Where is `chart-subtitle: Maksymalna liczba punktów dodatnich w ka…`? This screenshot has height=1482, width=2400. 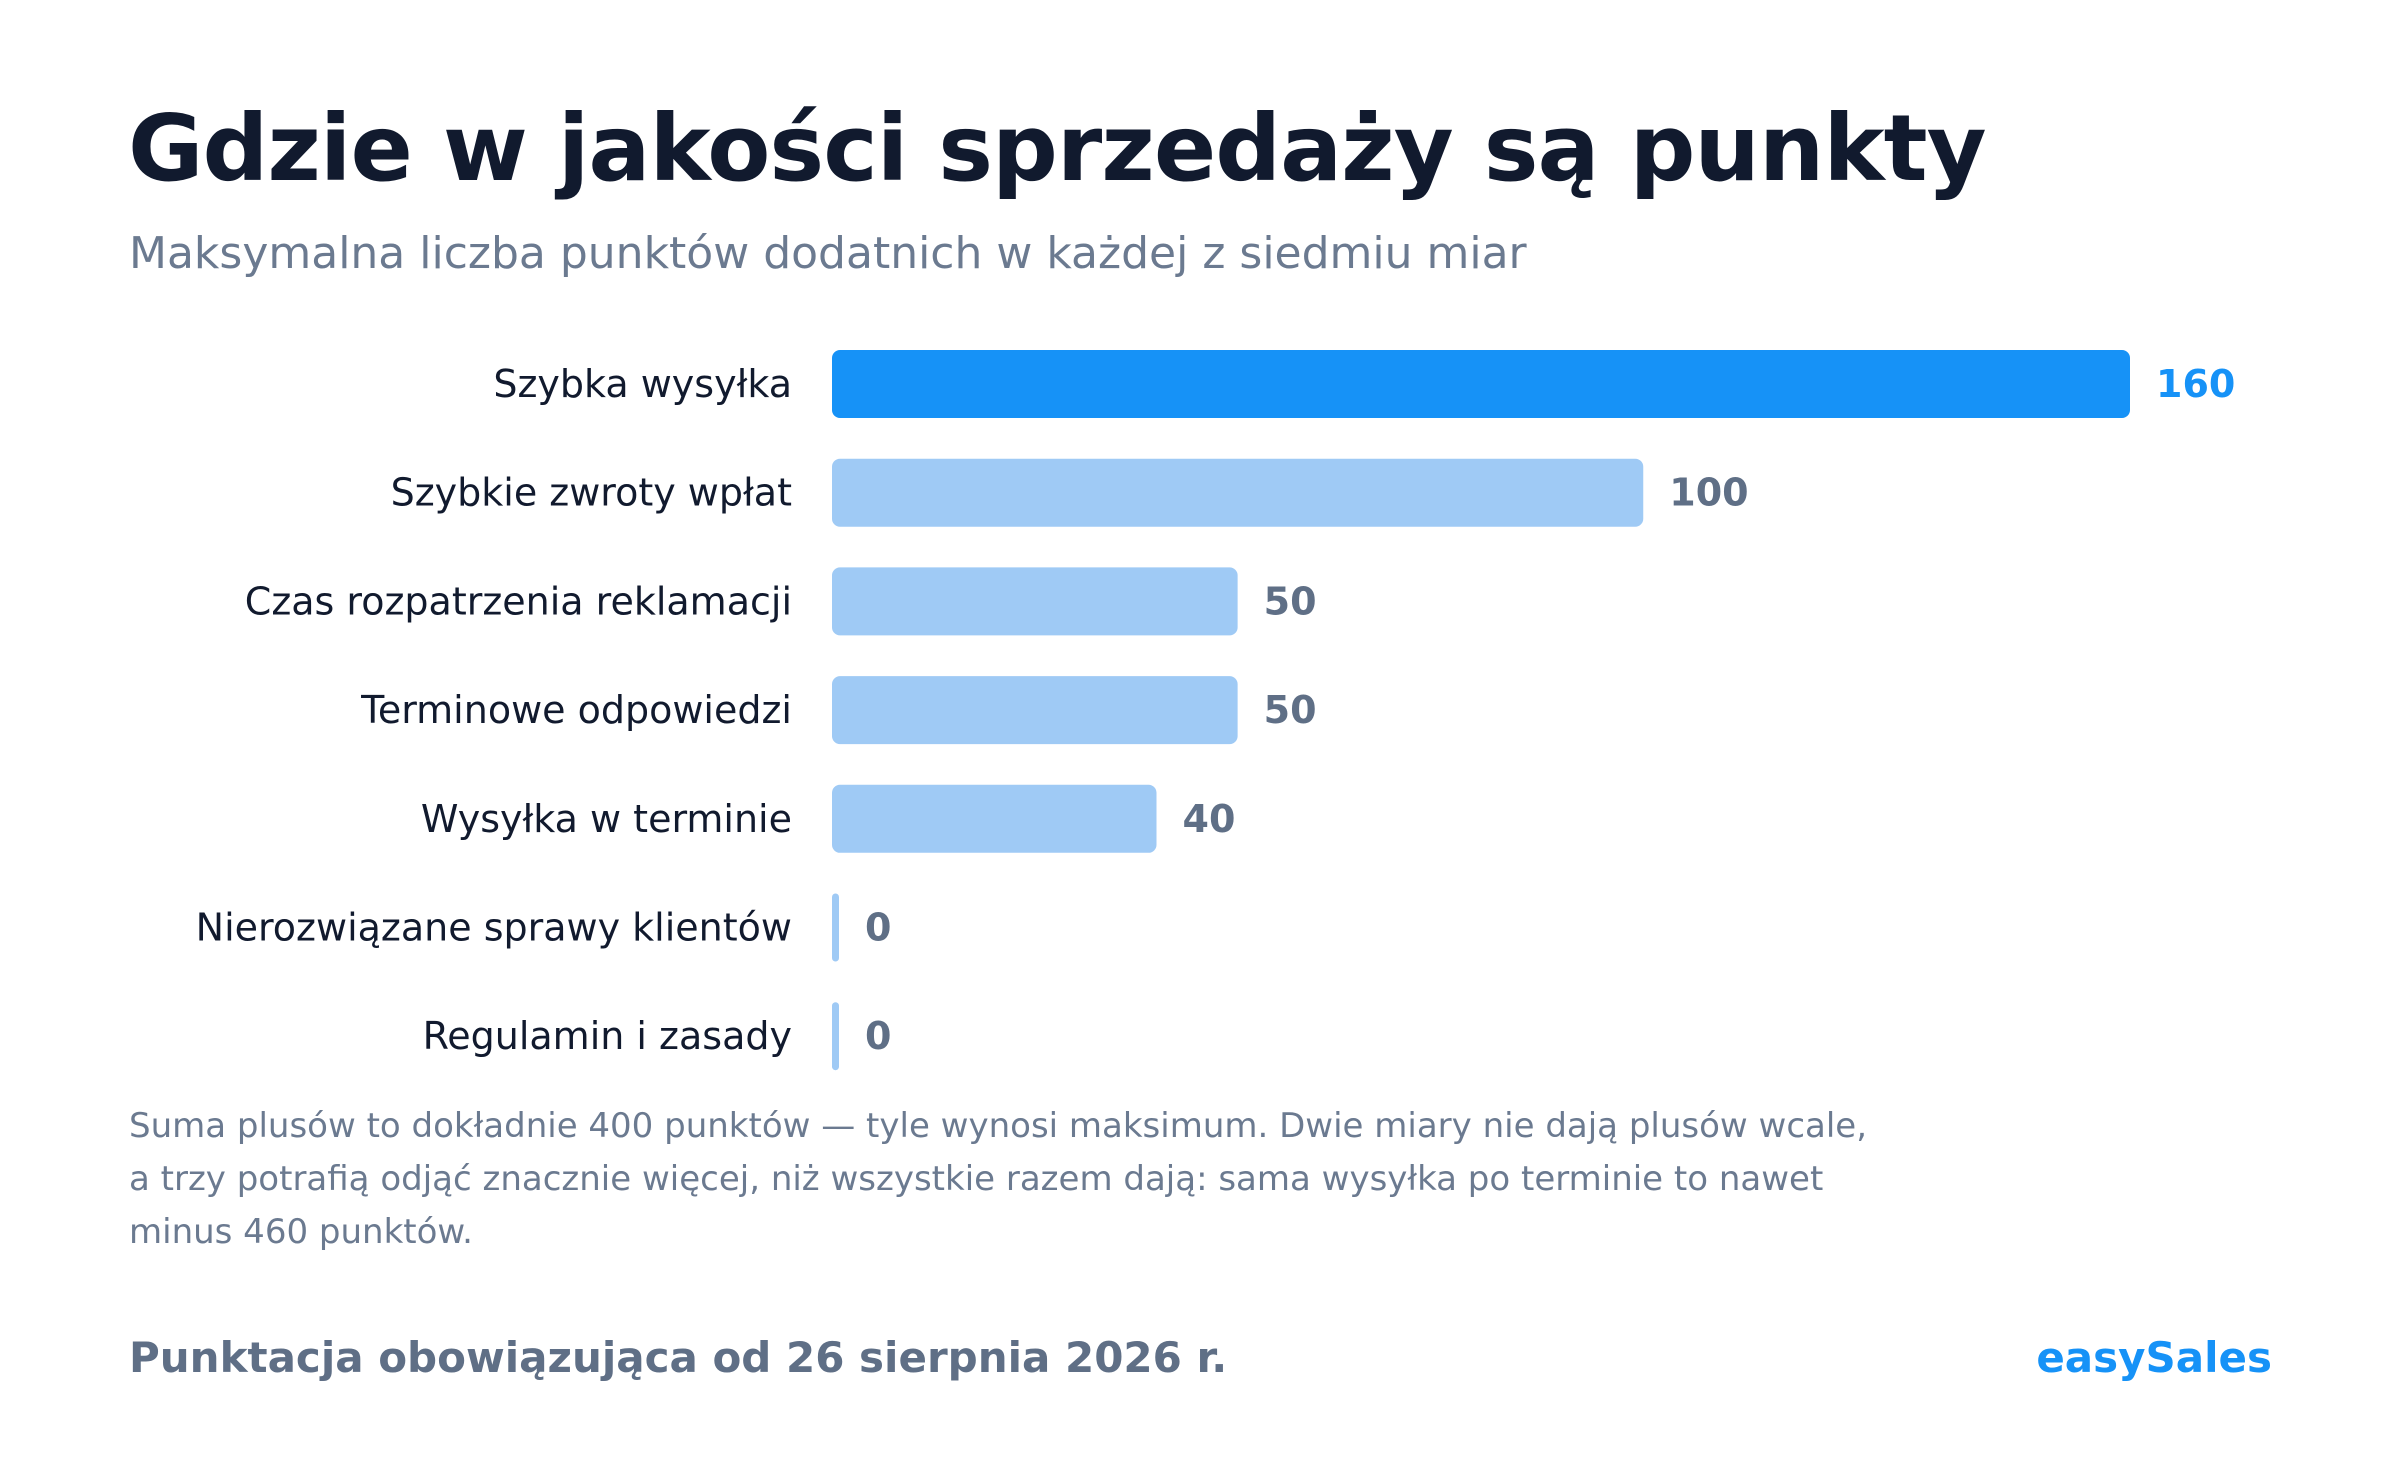 chart-subtitle: Maksymalna liczba punktów dodatnich w ka… is located at coordinates (828, 253).